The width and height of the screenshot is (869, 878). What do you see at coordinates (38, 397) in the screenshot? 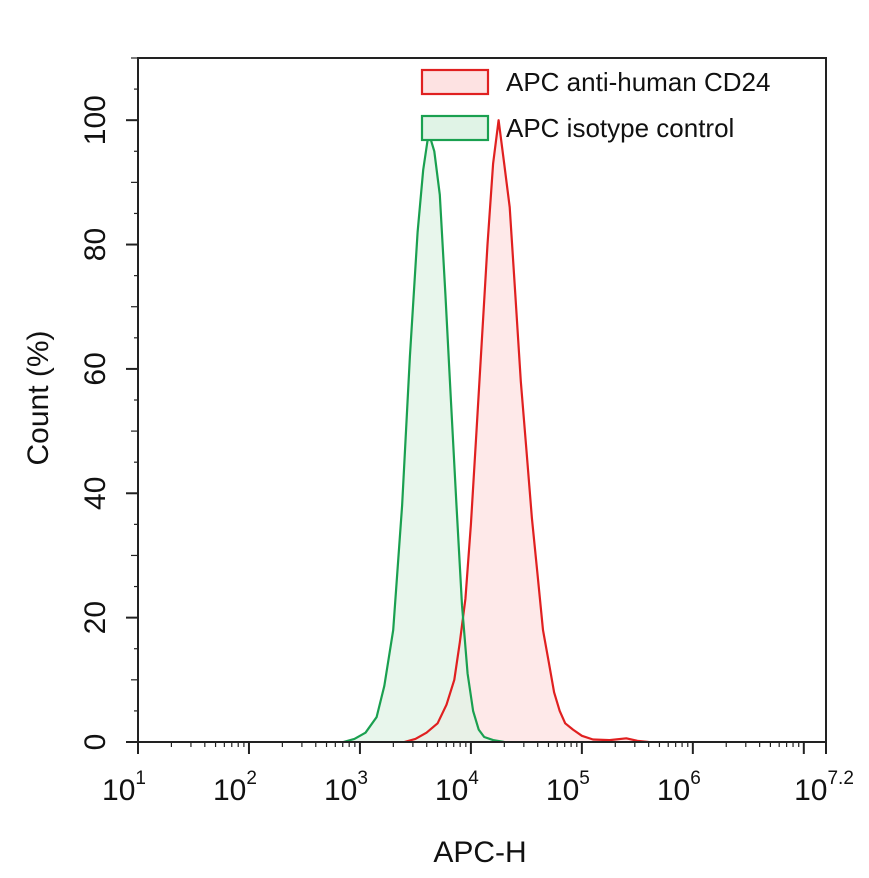
I see `y-axis-title: Count (%)` at bounding box center [38, 397].